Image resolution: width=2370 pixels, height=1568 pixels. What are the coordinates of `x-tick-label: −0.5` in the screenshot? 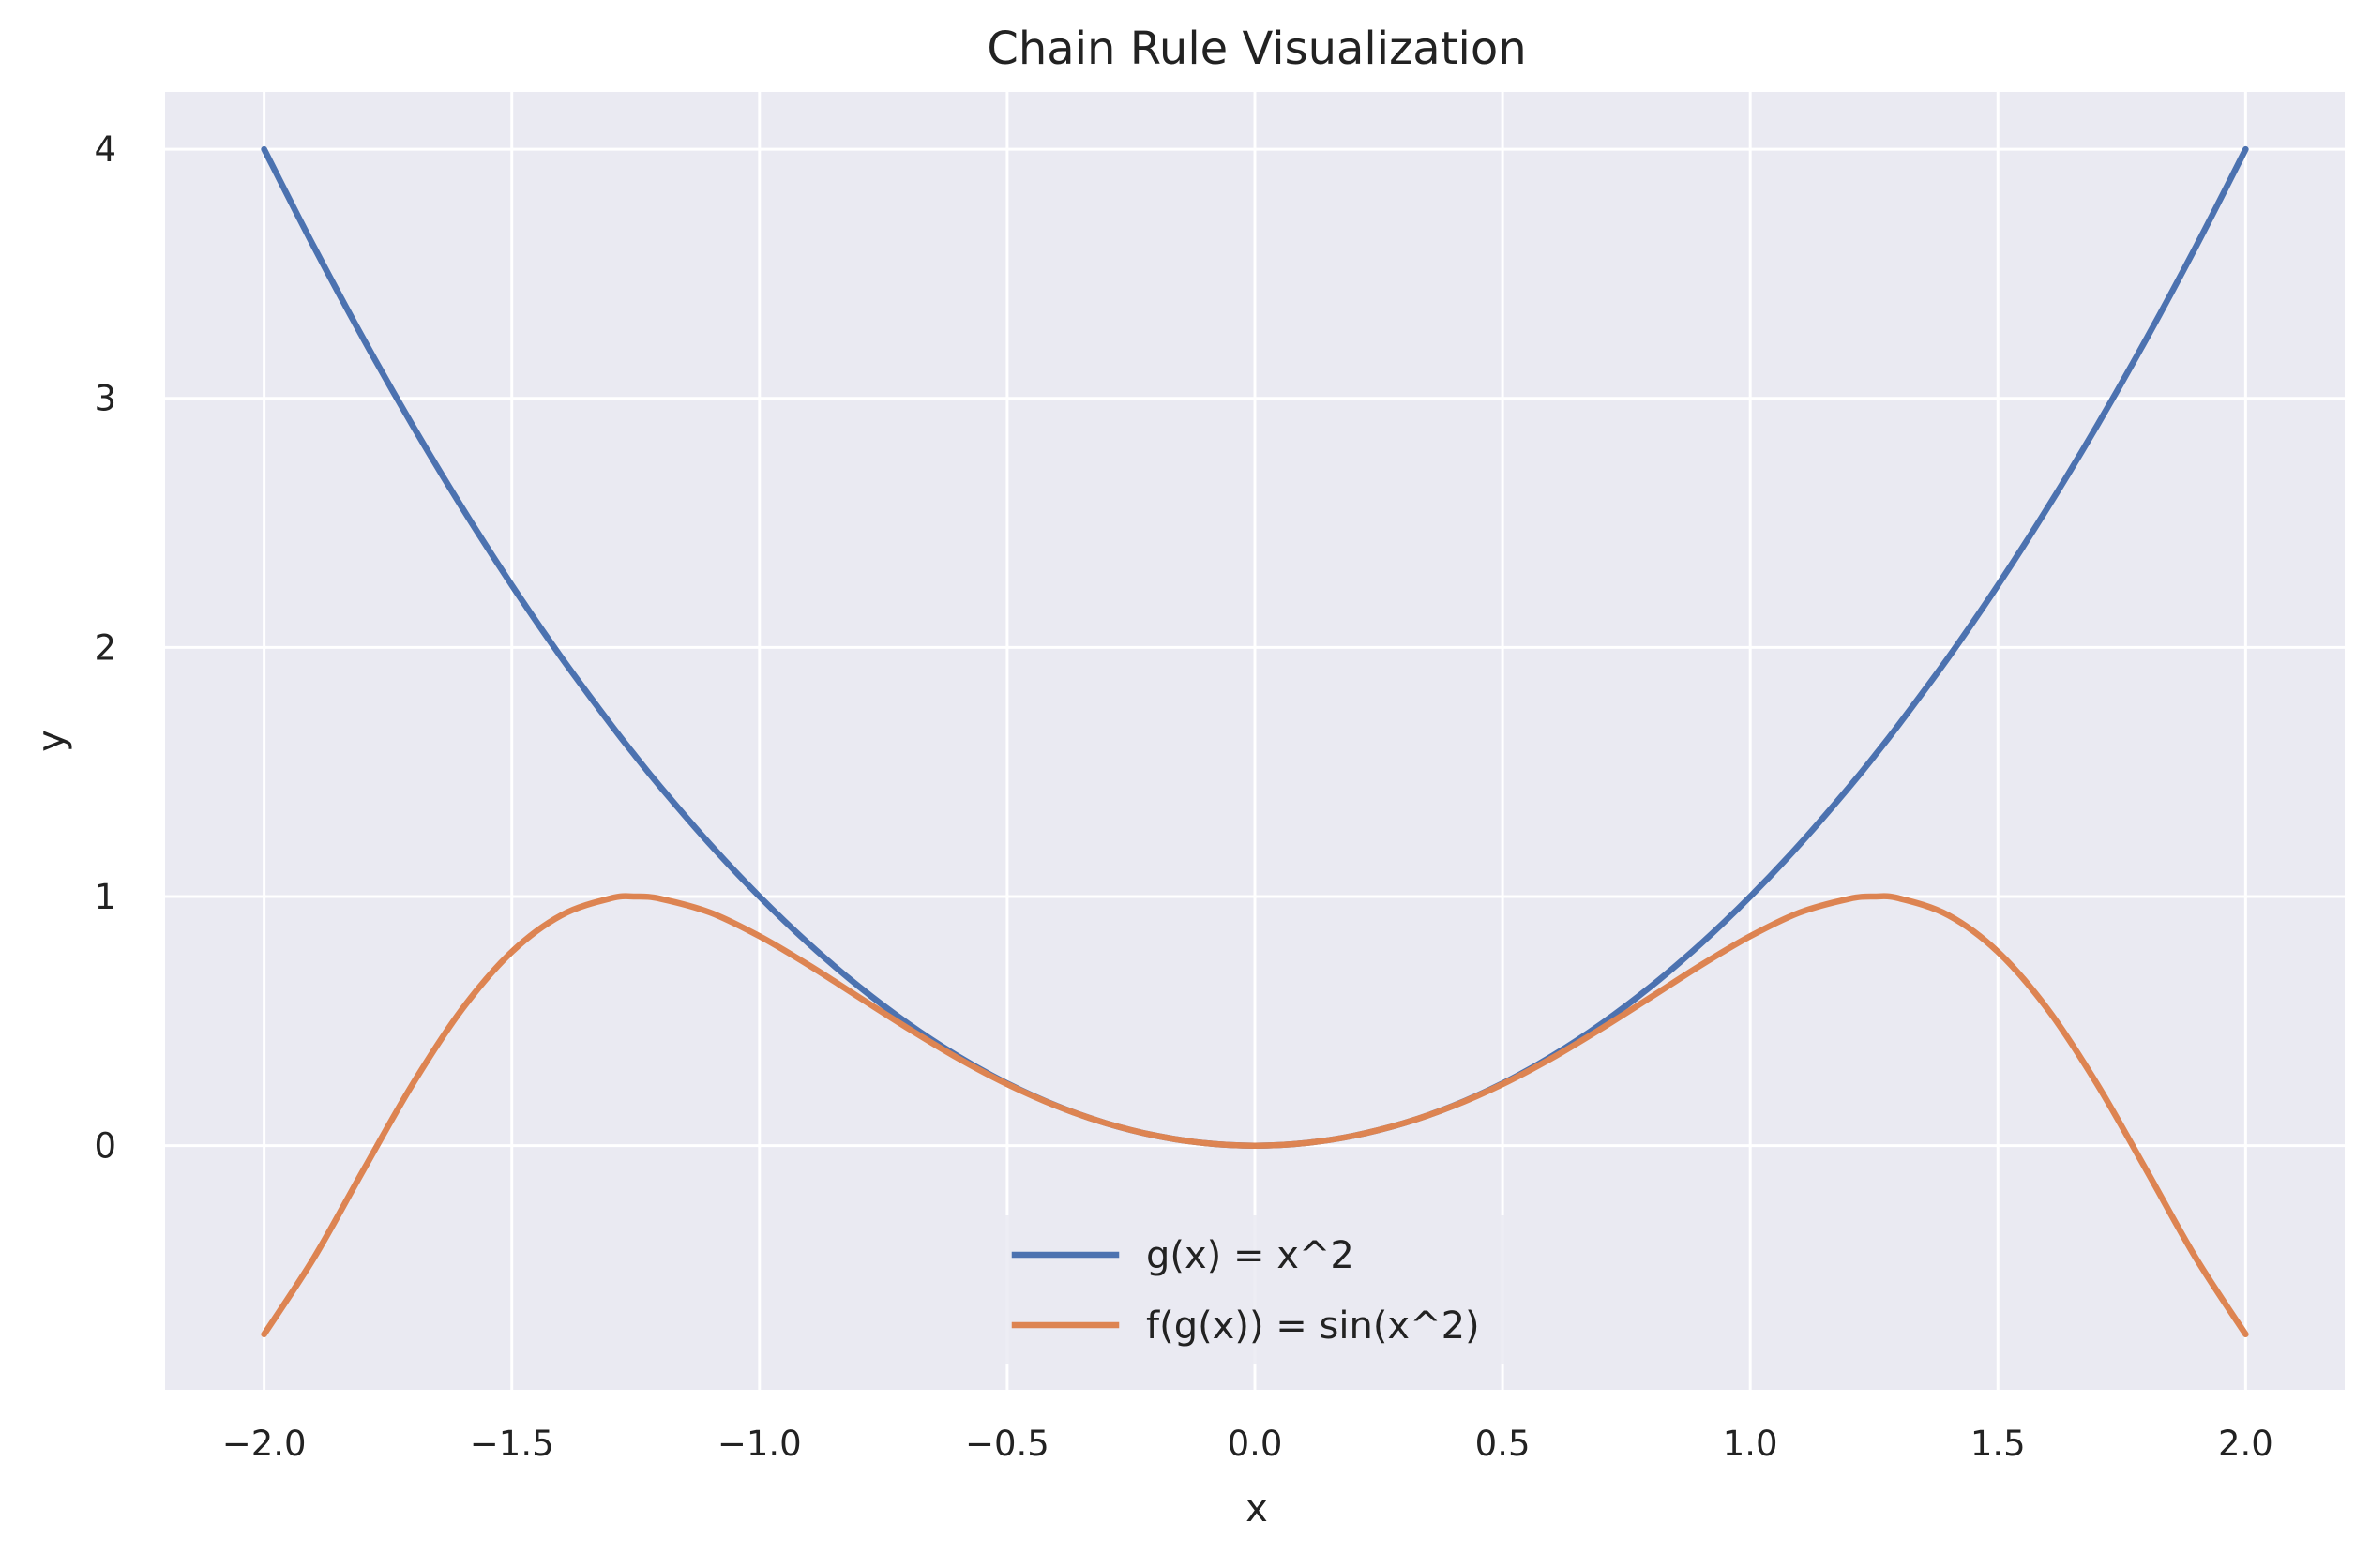 It's located at (1007, 1444).